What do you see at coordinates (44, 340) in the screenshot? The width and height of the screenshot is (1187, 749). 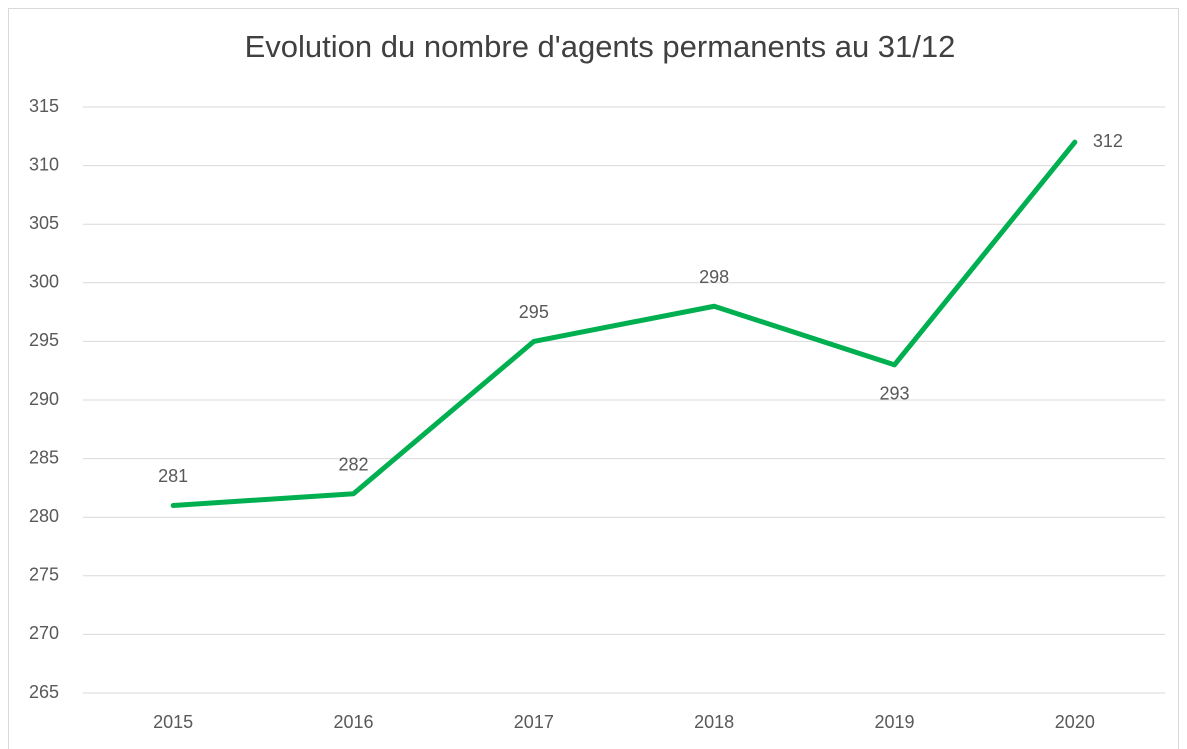 I see `y-tick-label: 295` at bounding box center [44, 340].